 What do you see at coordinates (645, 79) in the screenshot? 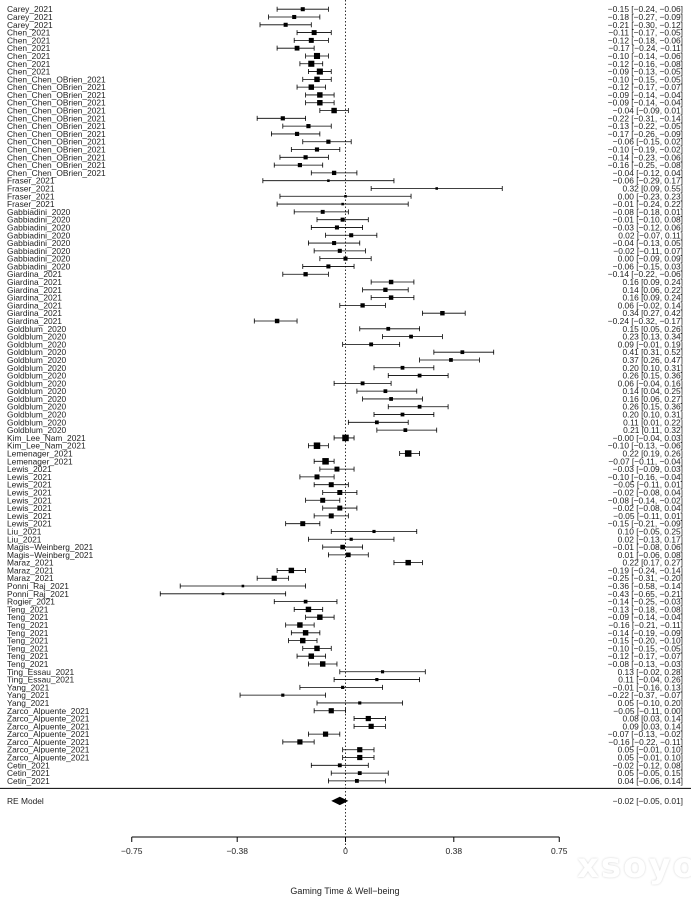
I see `effect-ci-text: −0.10 [−0.15, −0.05]` at bounding box center [645, 79].